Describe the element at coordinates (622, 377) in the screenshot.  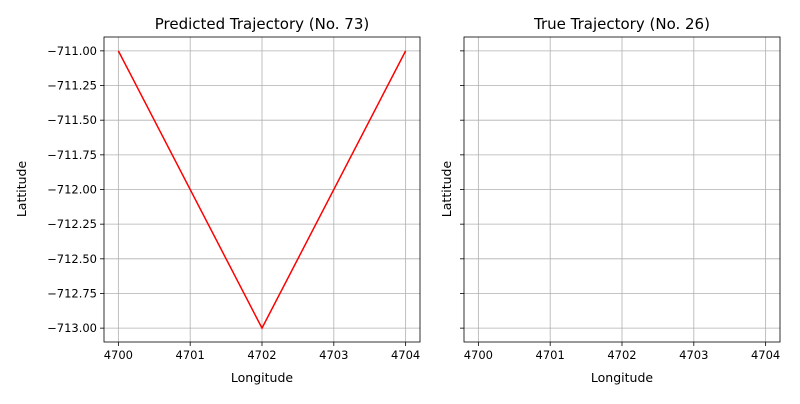
I see `true-x-axis-label: Longitude` at that location.